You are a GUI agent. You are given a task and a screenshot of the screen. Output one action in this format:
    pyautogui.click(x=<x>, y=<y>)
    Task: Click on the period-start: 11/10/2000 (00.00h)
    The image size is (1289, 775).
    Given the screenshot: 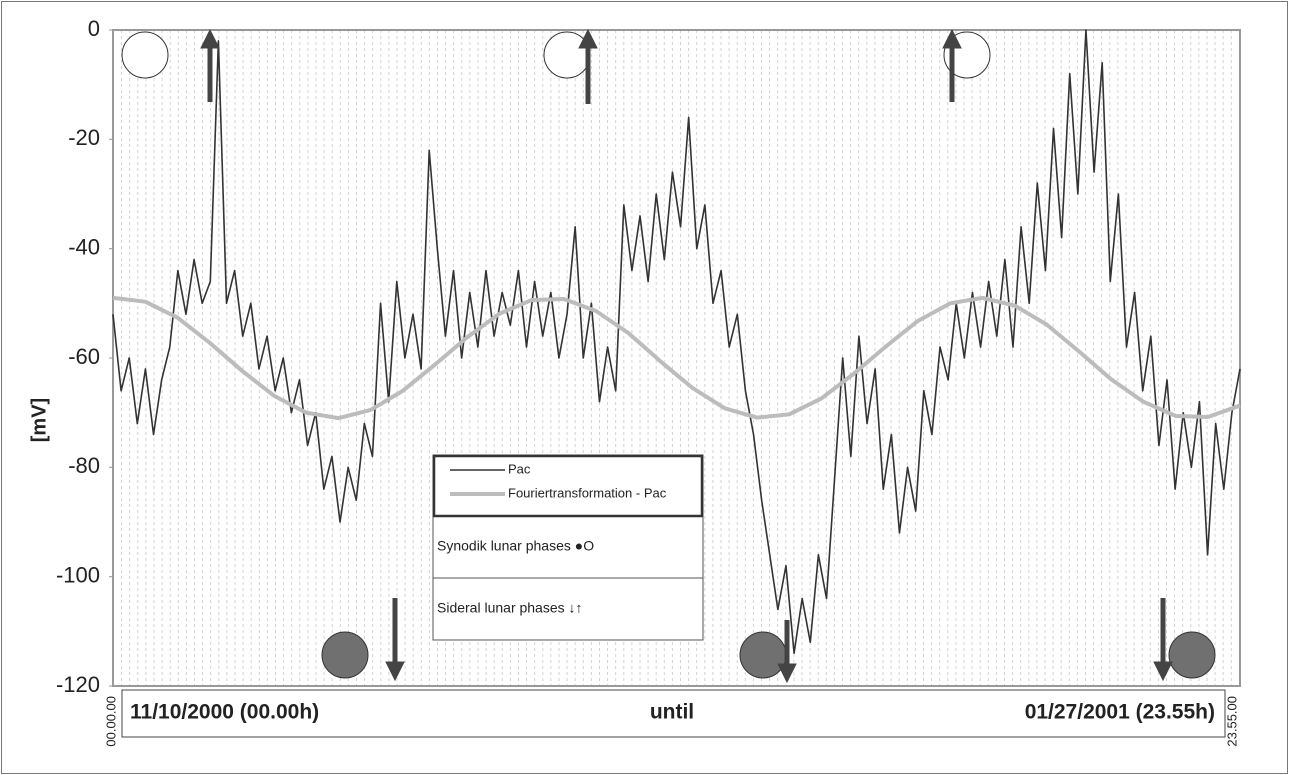 What is the action you would take?
    pyautogui.click(x=224, y=712)
    